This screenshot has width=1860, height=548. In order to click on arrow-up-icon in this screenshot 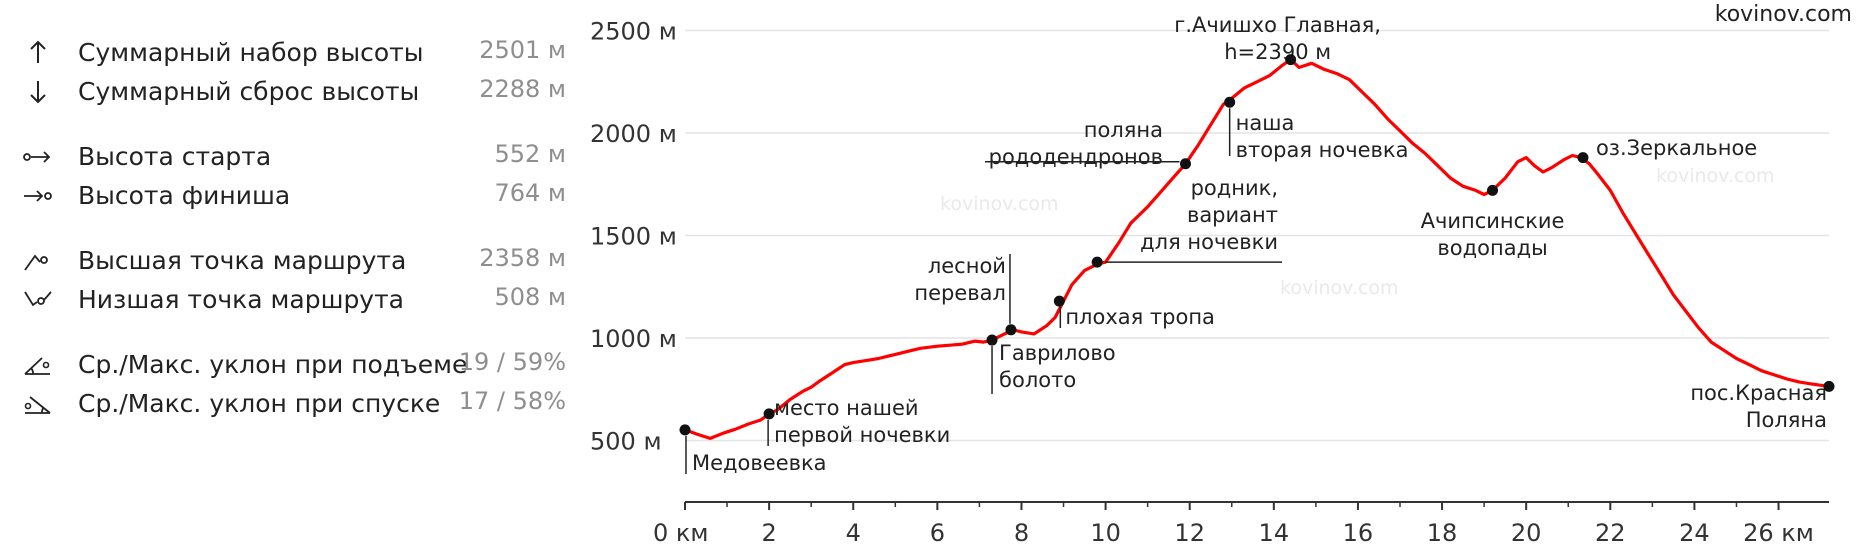, I will do `click(38, 52)`.